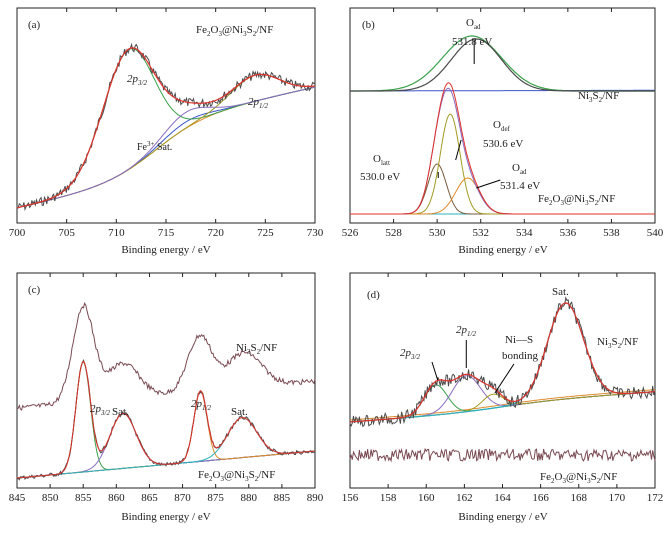  Describe the element at coordinates (503, 144) in the screenshot. I see `peak-energy-odef: 530.6 eV` at that location.